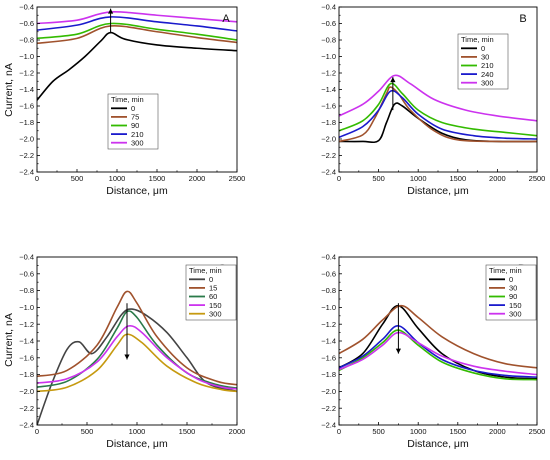 The image size is (550, 460). I want to click on legend-label: 30, so click(485, 57).